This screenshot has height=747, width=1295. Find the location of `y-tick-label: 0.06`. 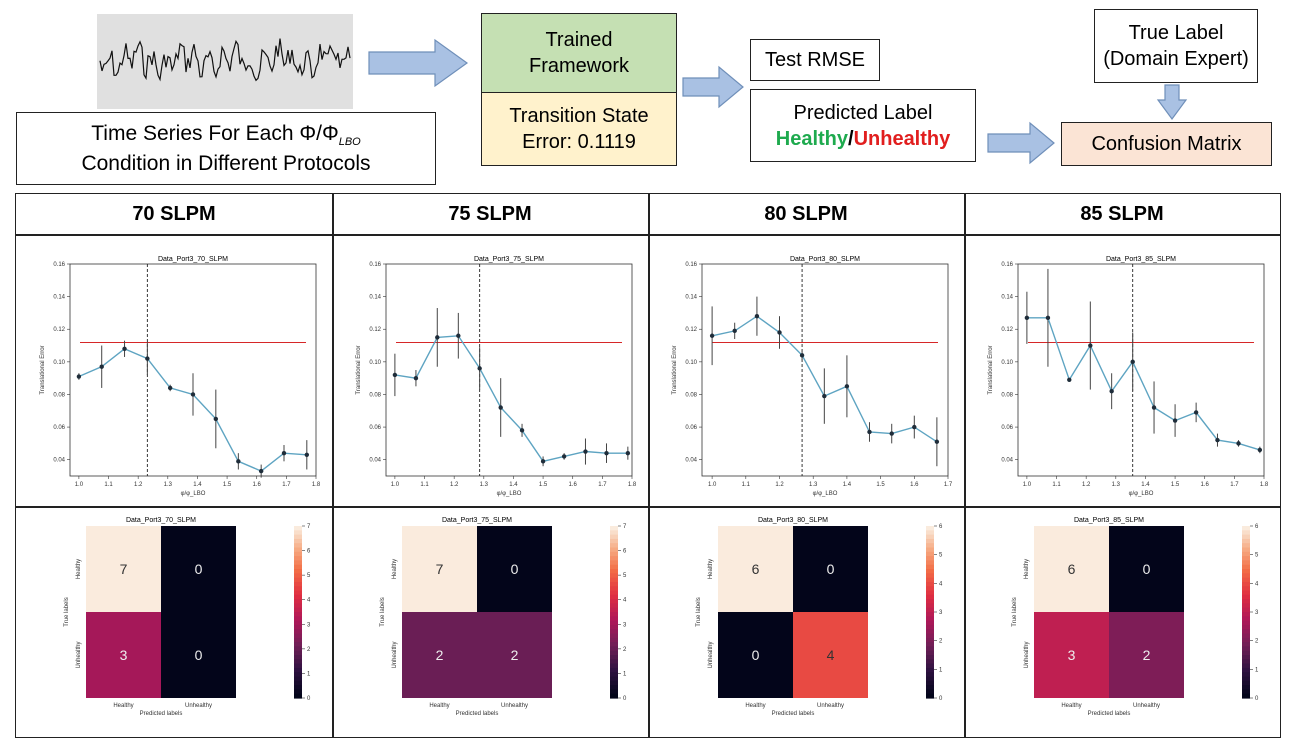

y-tick-label: 0.06 is located at coordinates (691, 428).